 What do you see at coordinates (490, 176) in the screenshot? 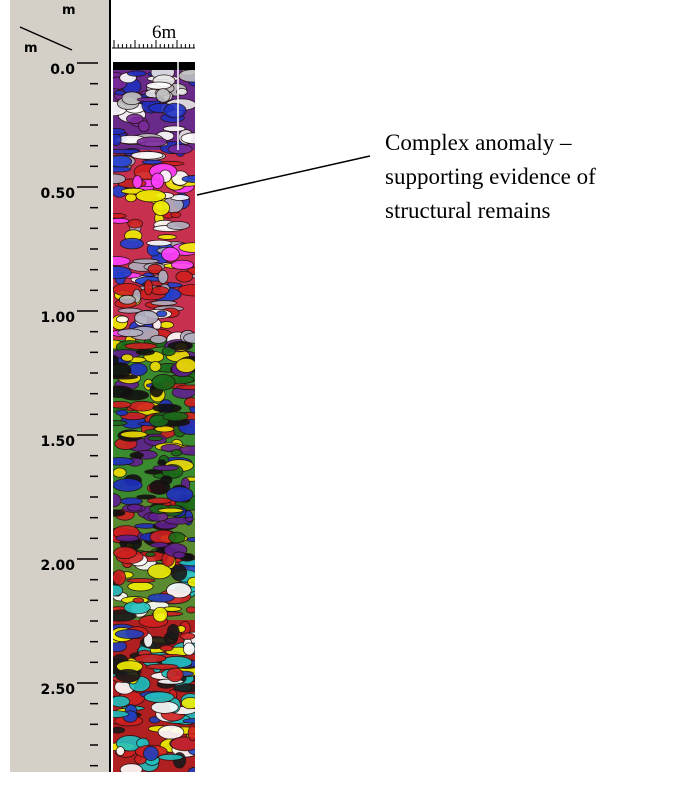
I see `annotation-line: supporting evidence of` at bounding box center [490, 176].